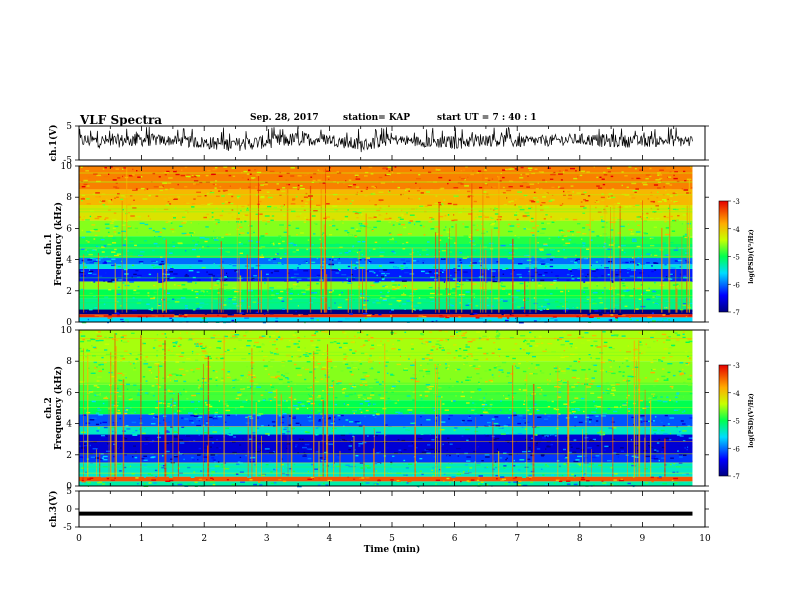 This screenshot has height=612, width=792. I want to click on y-tick-label: 8, so click(69, 198).